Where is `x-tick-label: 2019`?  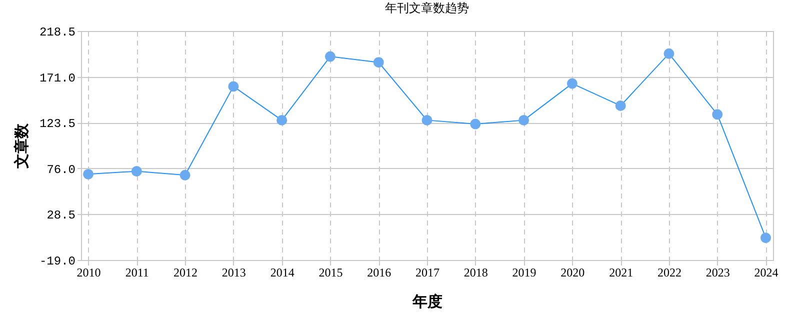 x-tick-label: 2019 is located at coordinates (524, 273).